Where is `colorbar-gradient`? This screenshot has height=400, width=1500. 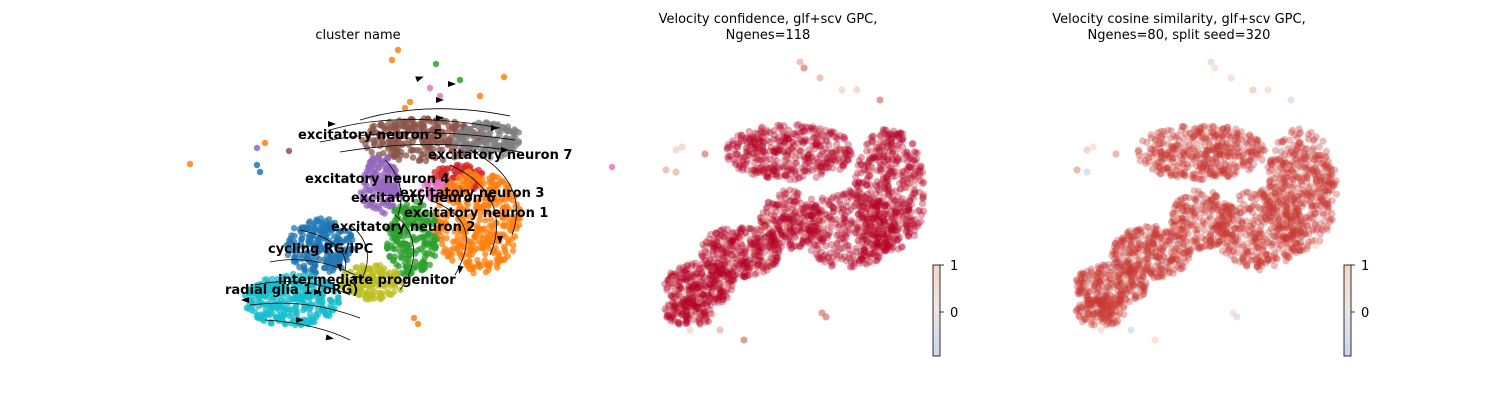
colorbar-gradient is located at coordinates (936, 310).